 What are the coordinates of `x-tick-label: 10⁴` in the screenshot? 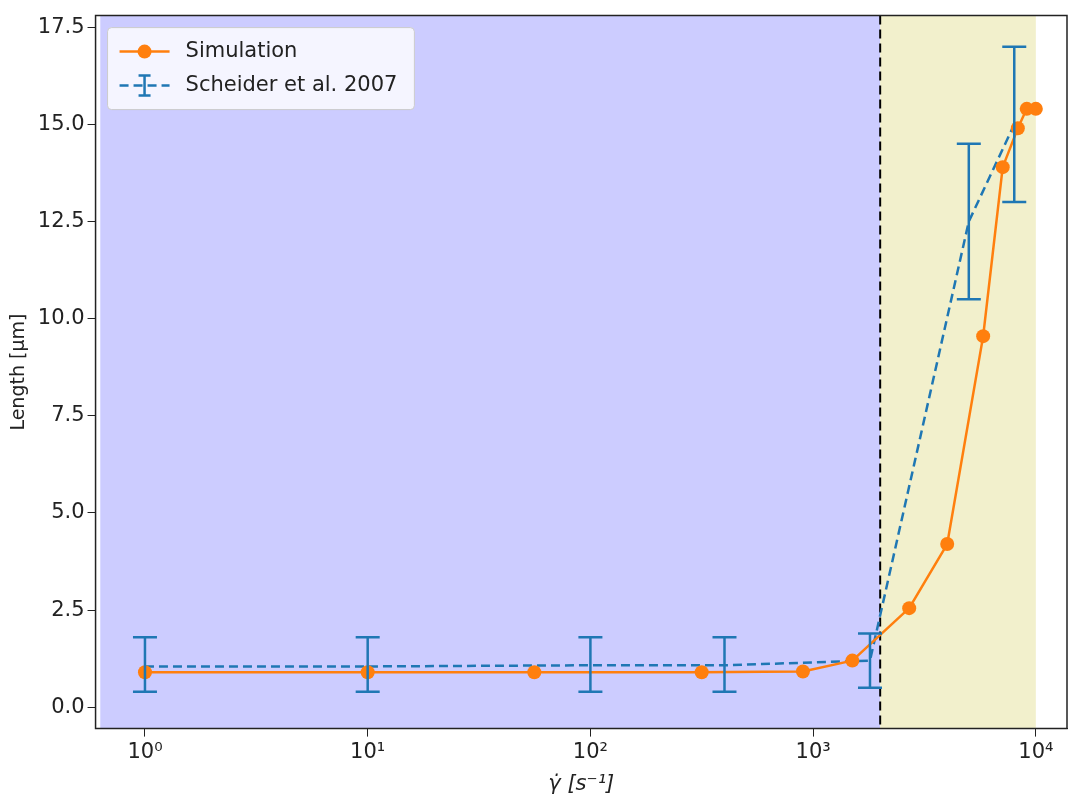 It's located at (1036, 750).